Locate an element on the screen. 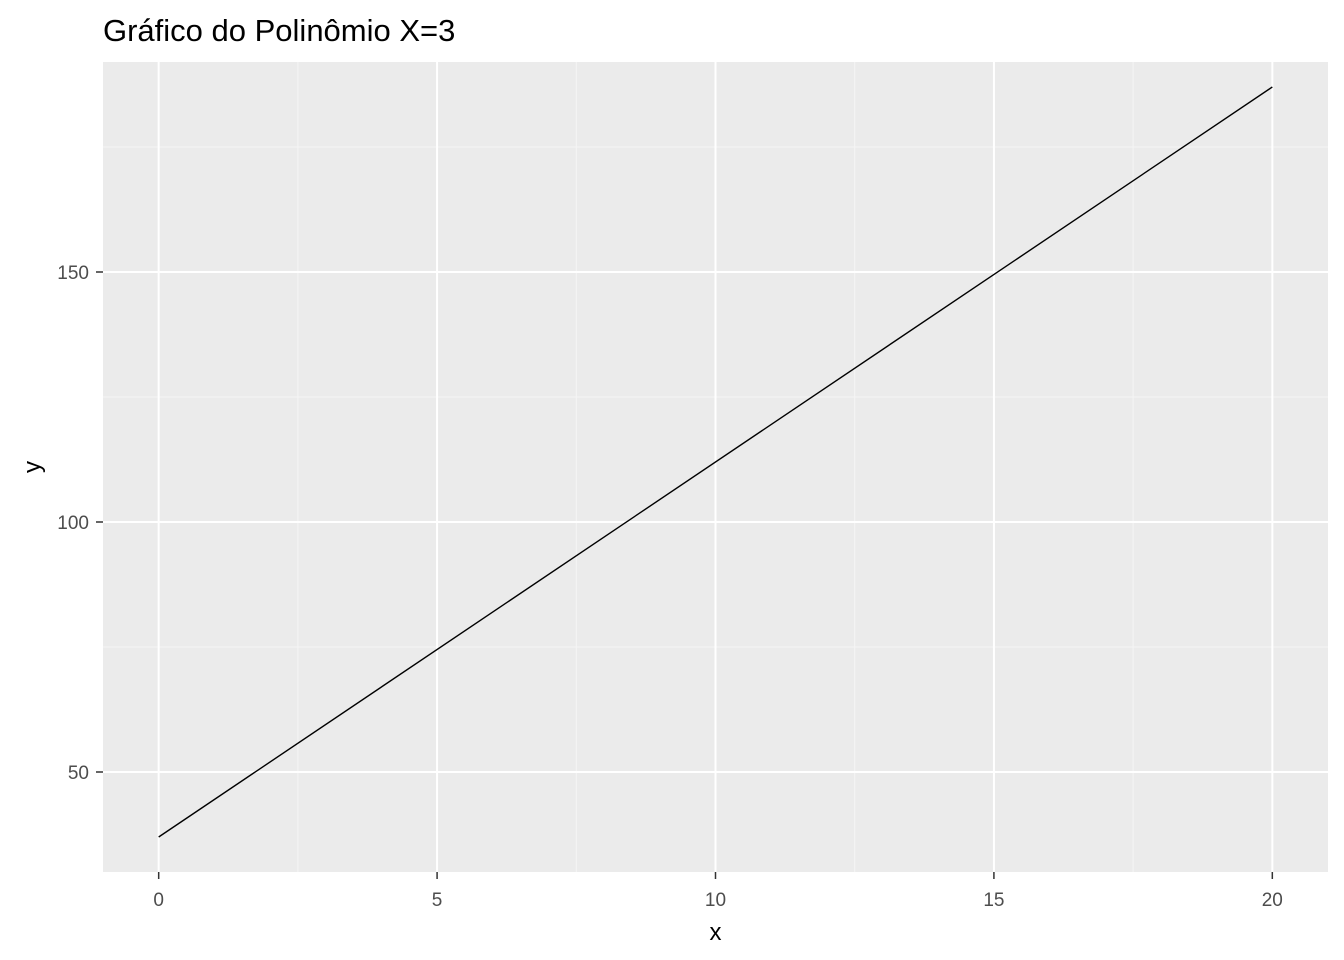 This screenshot has height=960, width=1344. y-axis: 50 100 150 is located at coordinates (80, 523).